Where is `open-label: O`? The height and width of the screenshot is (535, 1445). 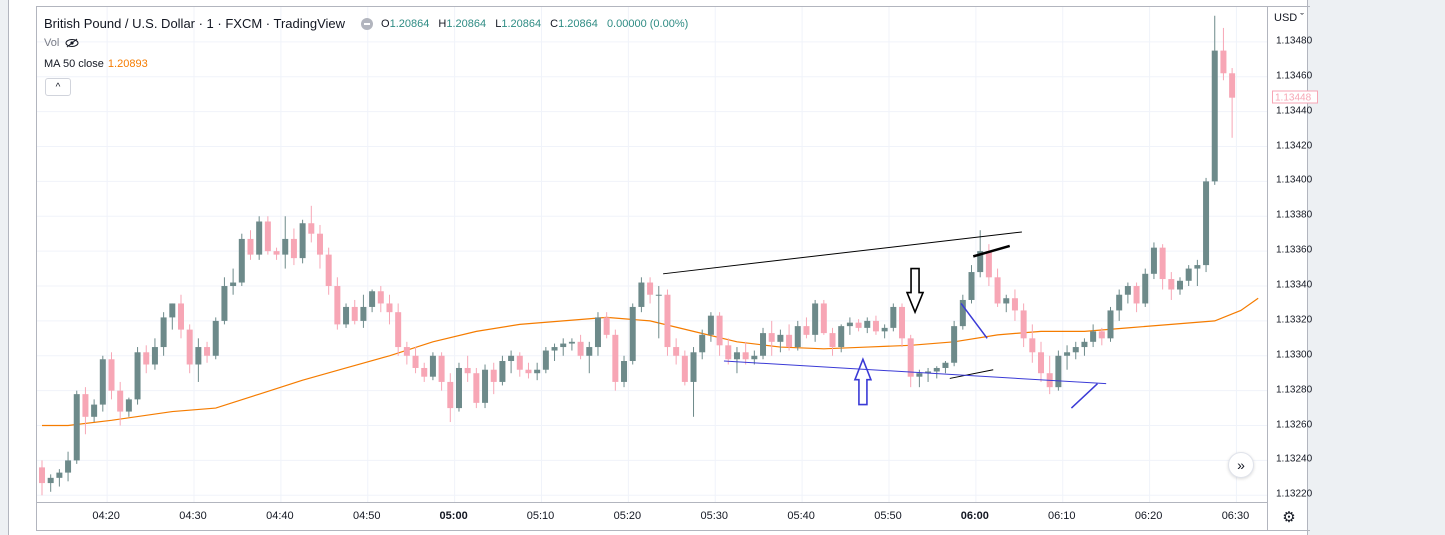 open-label: O is located at coordinates (385, 23).